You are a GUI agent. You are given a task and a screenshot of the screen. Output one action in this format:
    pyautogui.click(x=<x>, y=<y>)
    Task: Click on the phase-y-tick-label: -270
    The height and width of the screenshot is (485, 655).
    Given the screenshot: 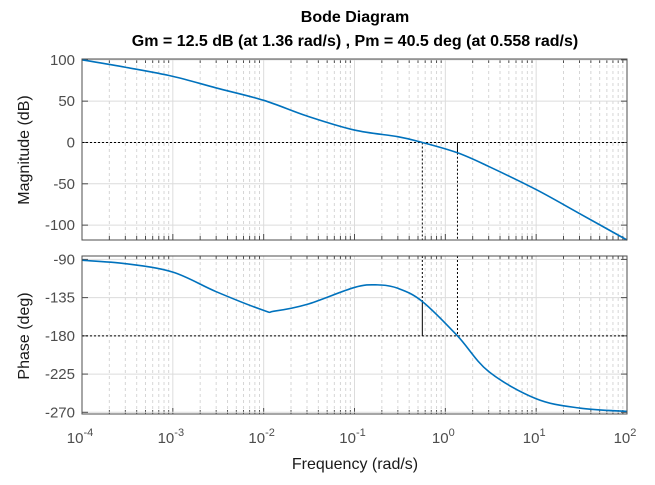 What is the action you would take?
    pyautogui.click(x=60, y=412)
    